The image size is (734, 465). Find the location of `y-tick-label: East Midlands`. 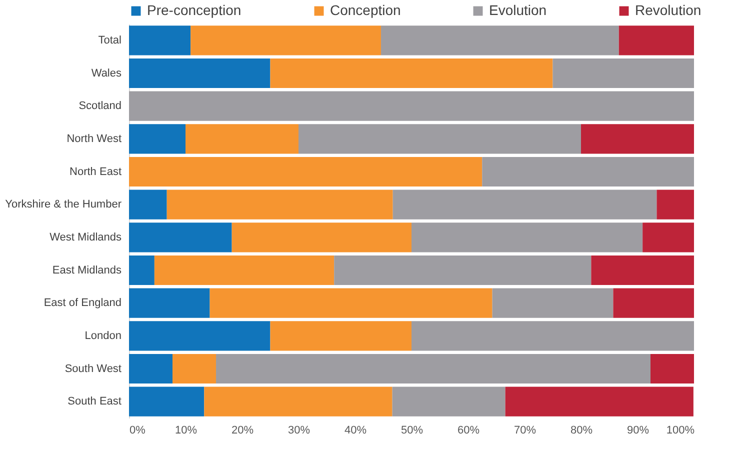

y-tick-label: East Midlands is located at coordinates (87, 270).